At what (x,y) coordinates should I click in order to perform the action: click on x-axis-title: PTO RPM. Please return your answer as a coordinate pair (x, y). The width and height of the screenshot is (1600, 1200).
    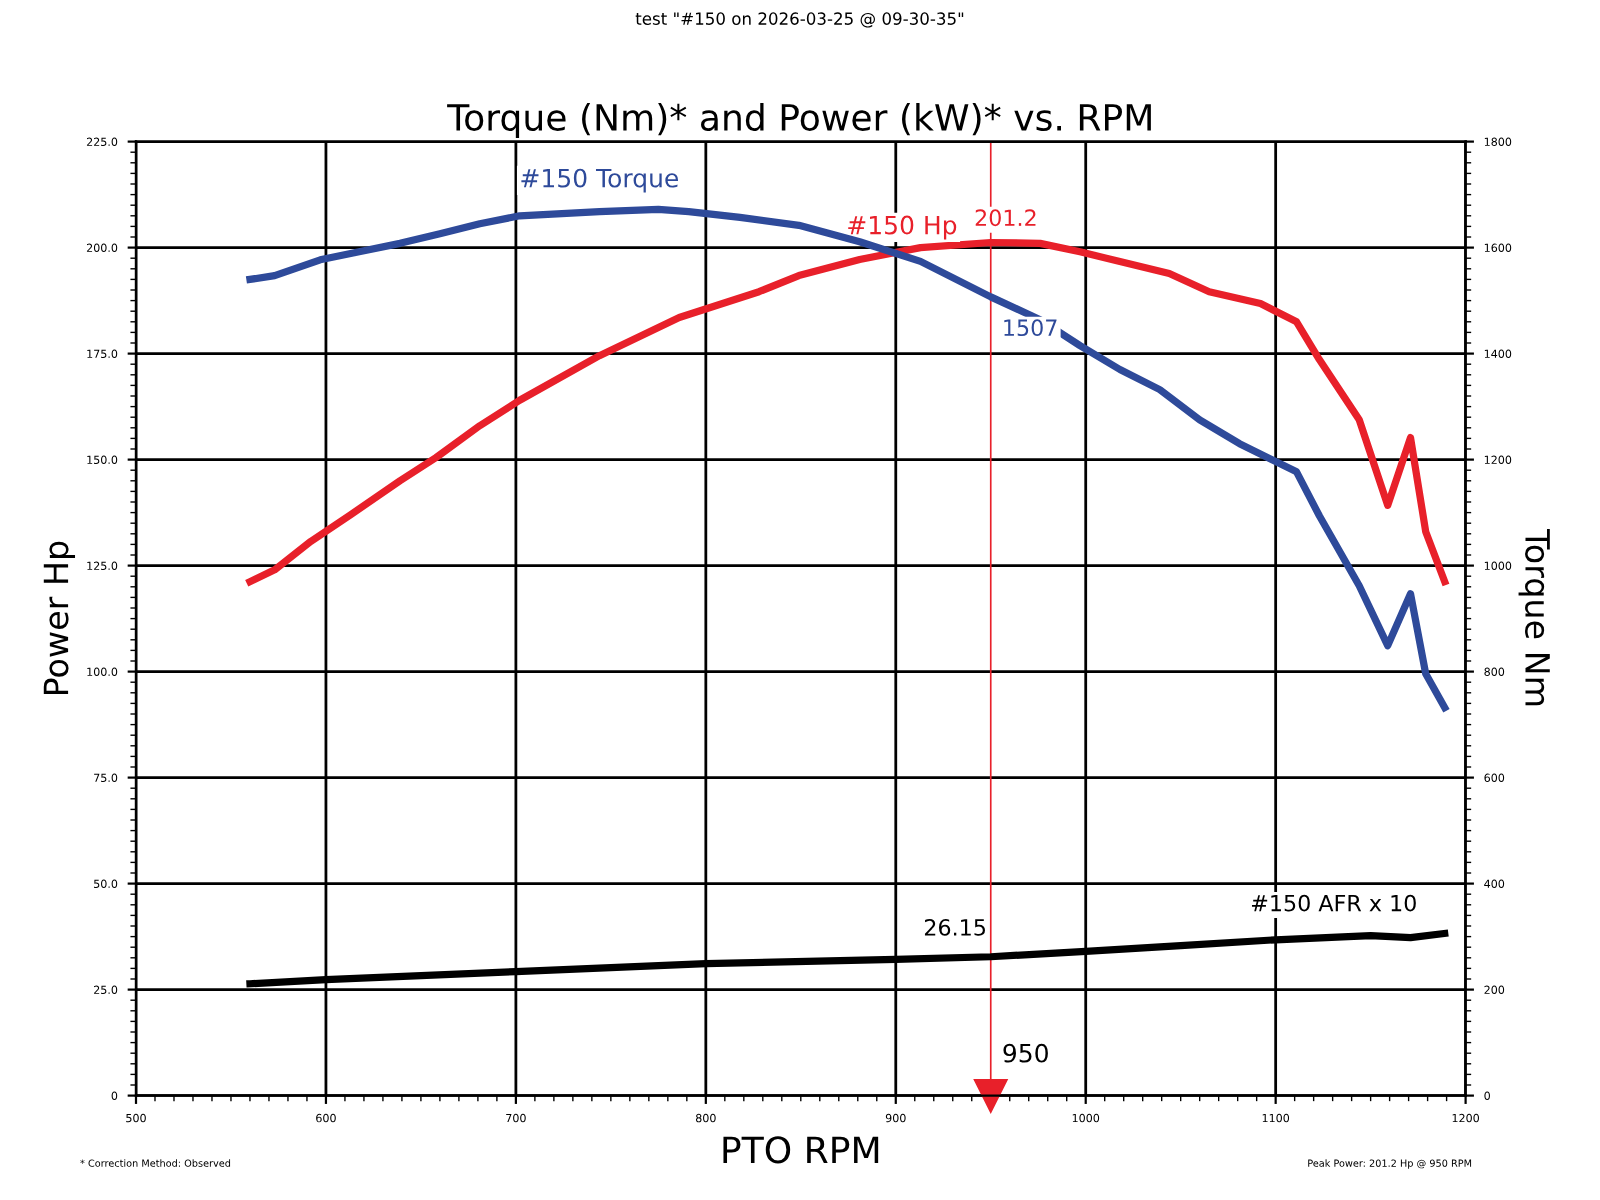
    Looking at the image, I should click on (801, 1150).